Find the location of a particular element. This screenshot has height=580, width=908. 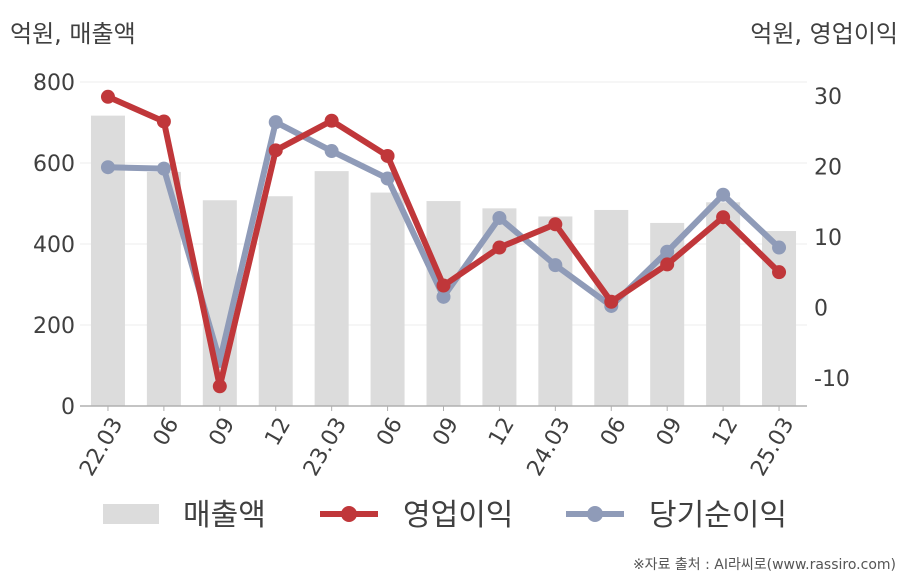

right-axis-unit-label: 억원, 영업이익 is located at coordinates (824, 34).